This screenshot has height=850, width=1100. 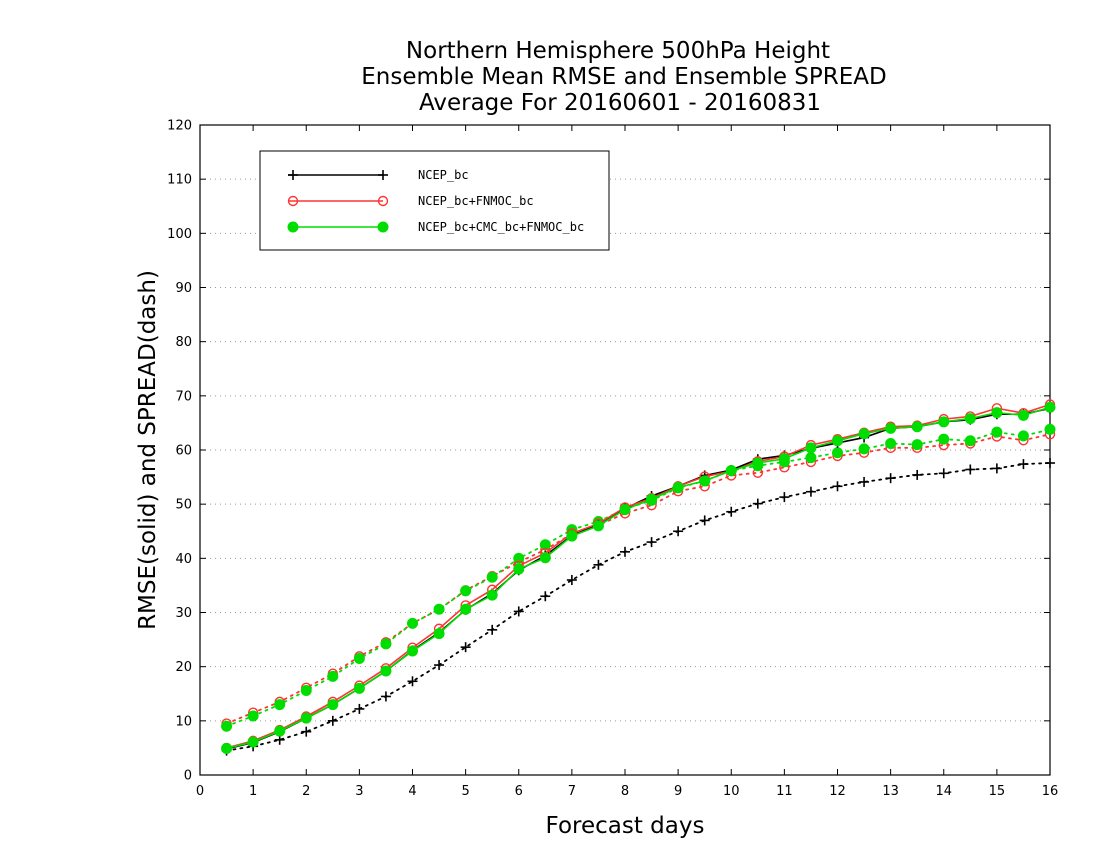 I want to click on x-tick-label: 14, so click(x=943, y=791).